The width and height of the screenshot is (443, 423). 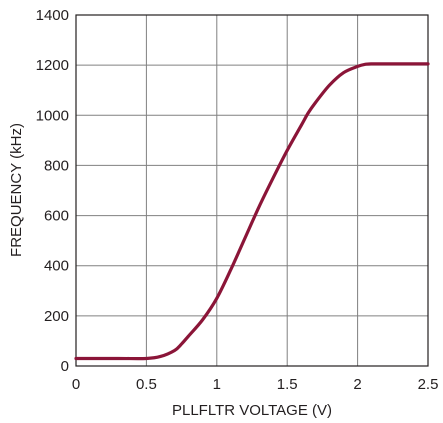 I want to click on y-tick-label: 1400, so click(x=52, y=15).